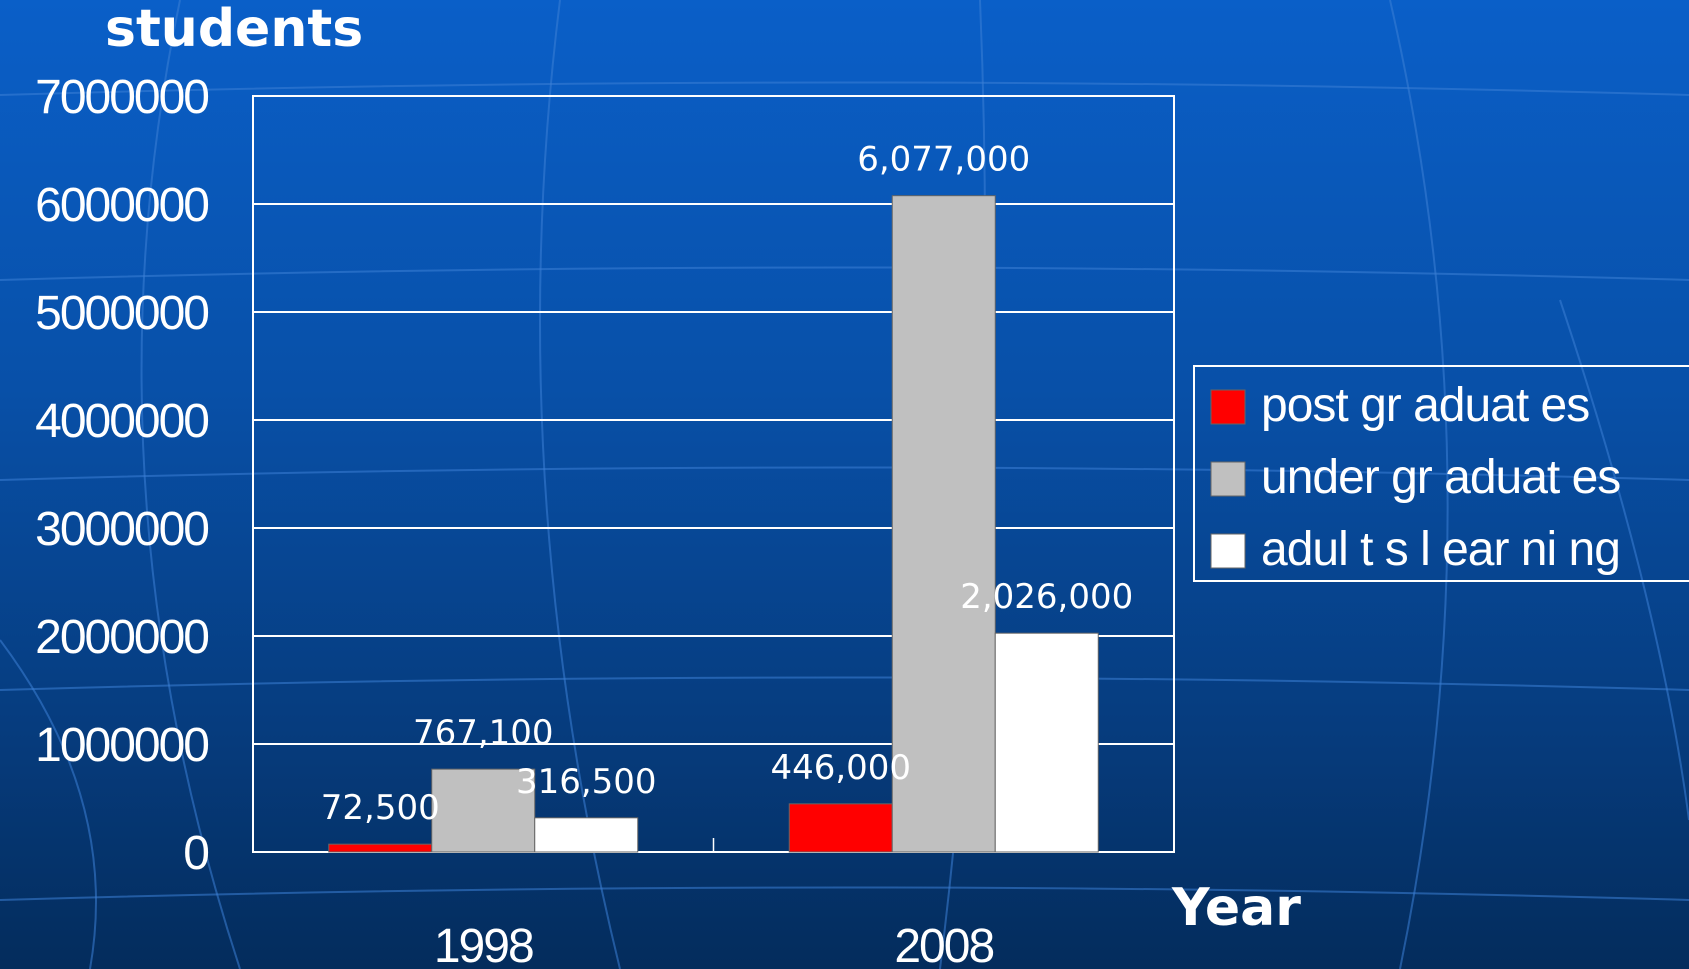 Image resolution: width=1689 pixels, height=969 pixels. Describe the element at coordinates (121, 637) in the screenshot. I see `y-tick-label: 2000000` at that location.